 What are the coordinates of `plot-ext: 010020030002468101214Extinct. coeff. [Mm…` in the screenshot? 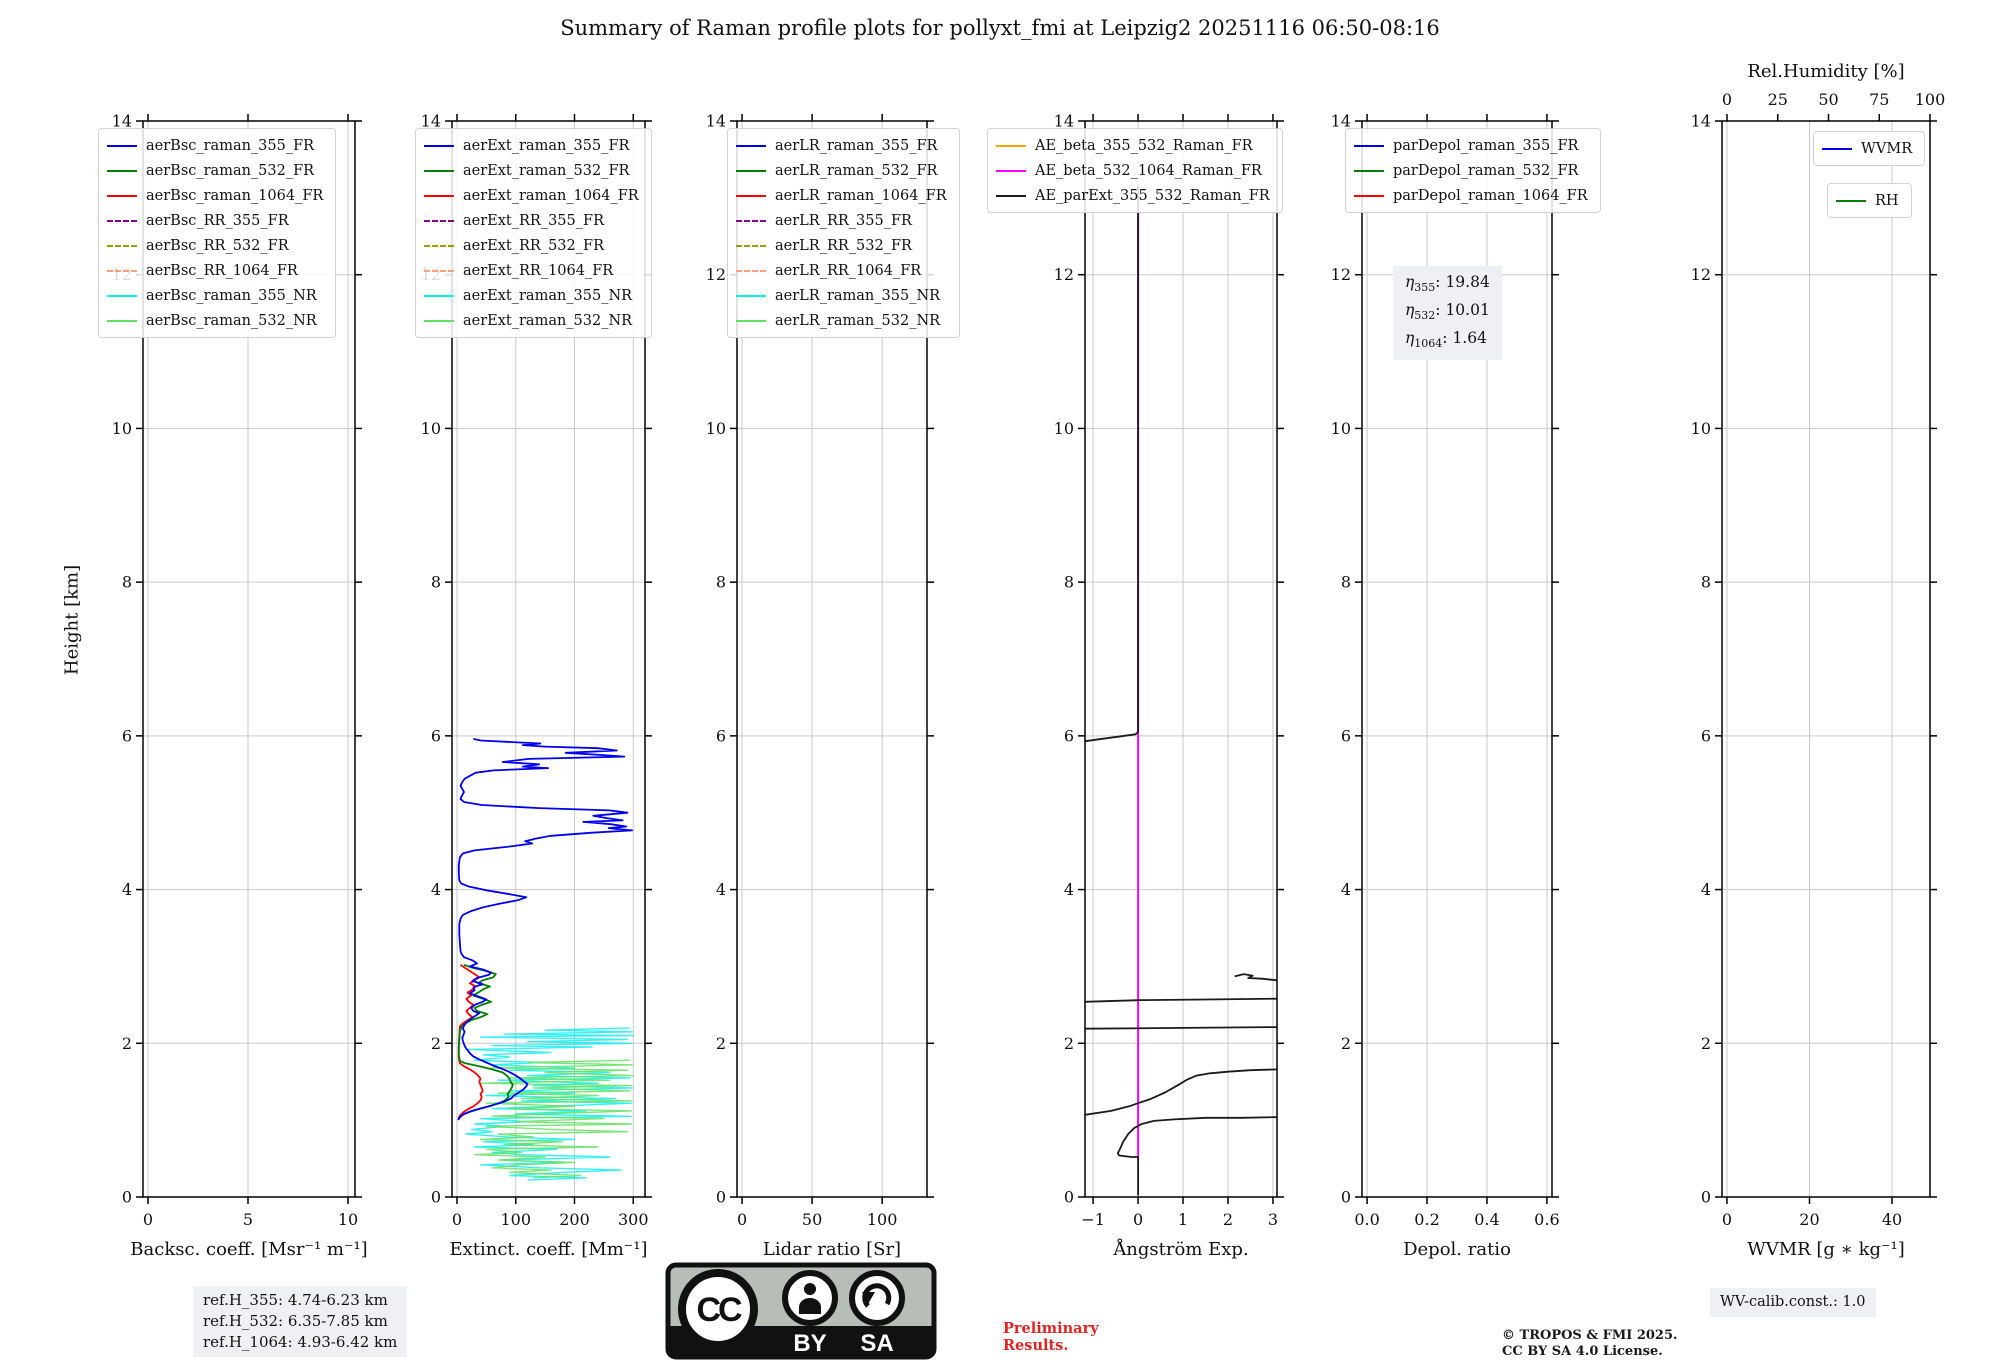 It's located at (536, 686).